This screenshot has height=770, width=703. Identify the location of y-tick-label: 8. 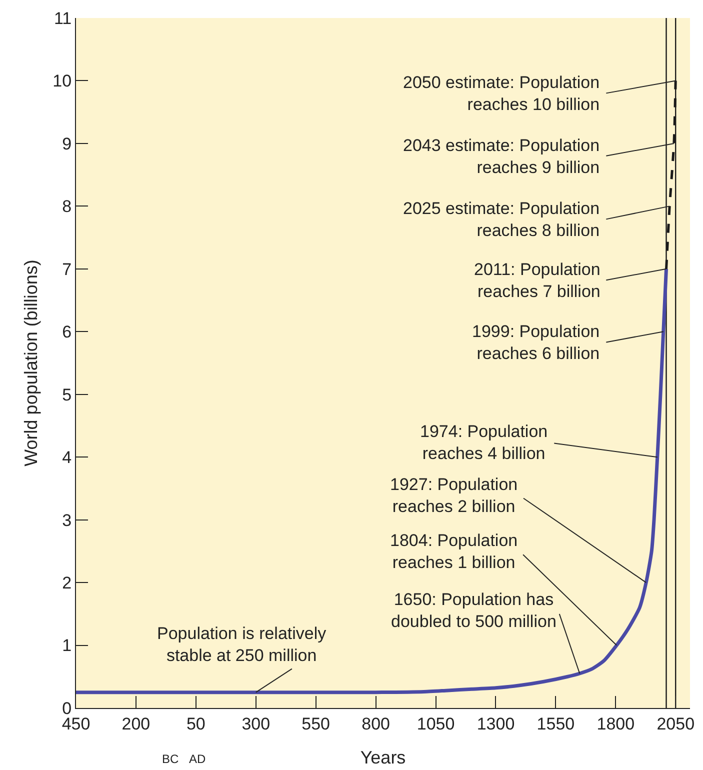
(67, 206).